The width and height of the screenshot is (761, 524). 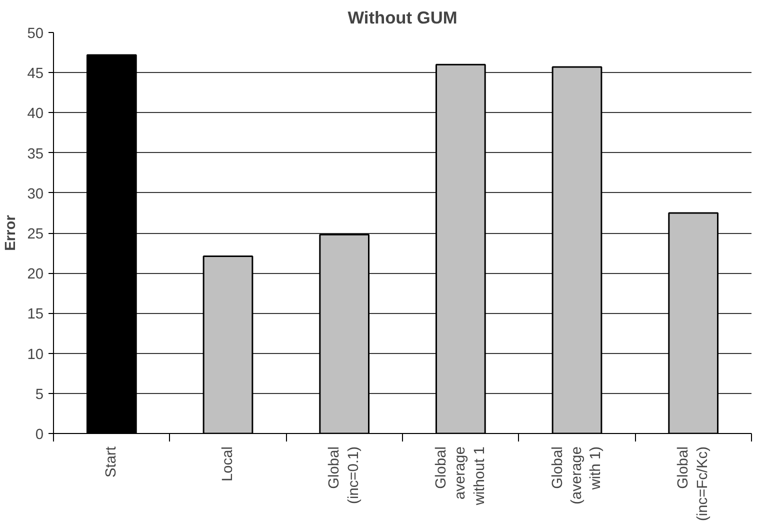 I want to click on x-tick-label: Start, so click(x=112, y=462).